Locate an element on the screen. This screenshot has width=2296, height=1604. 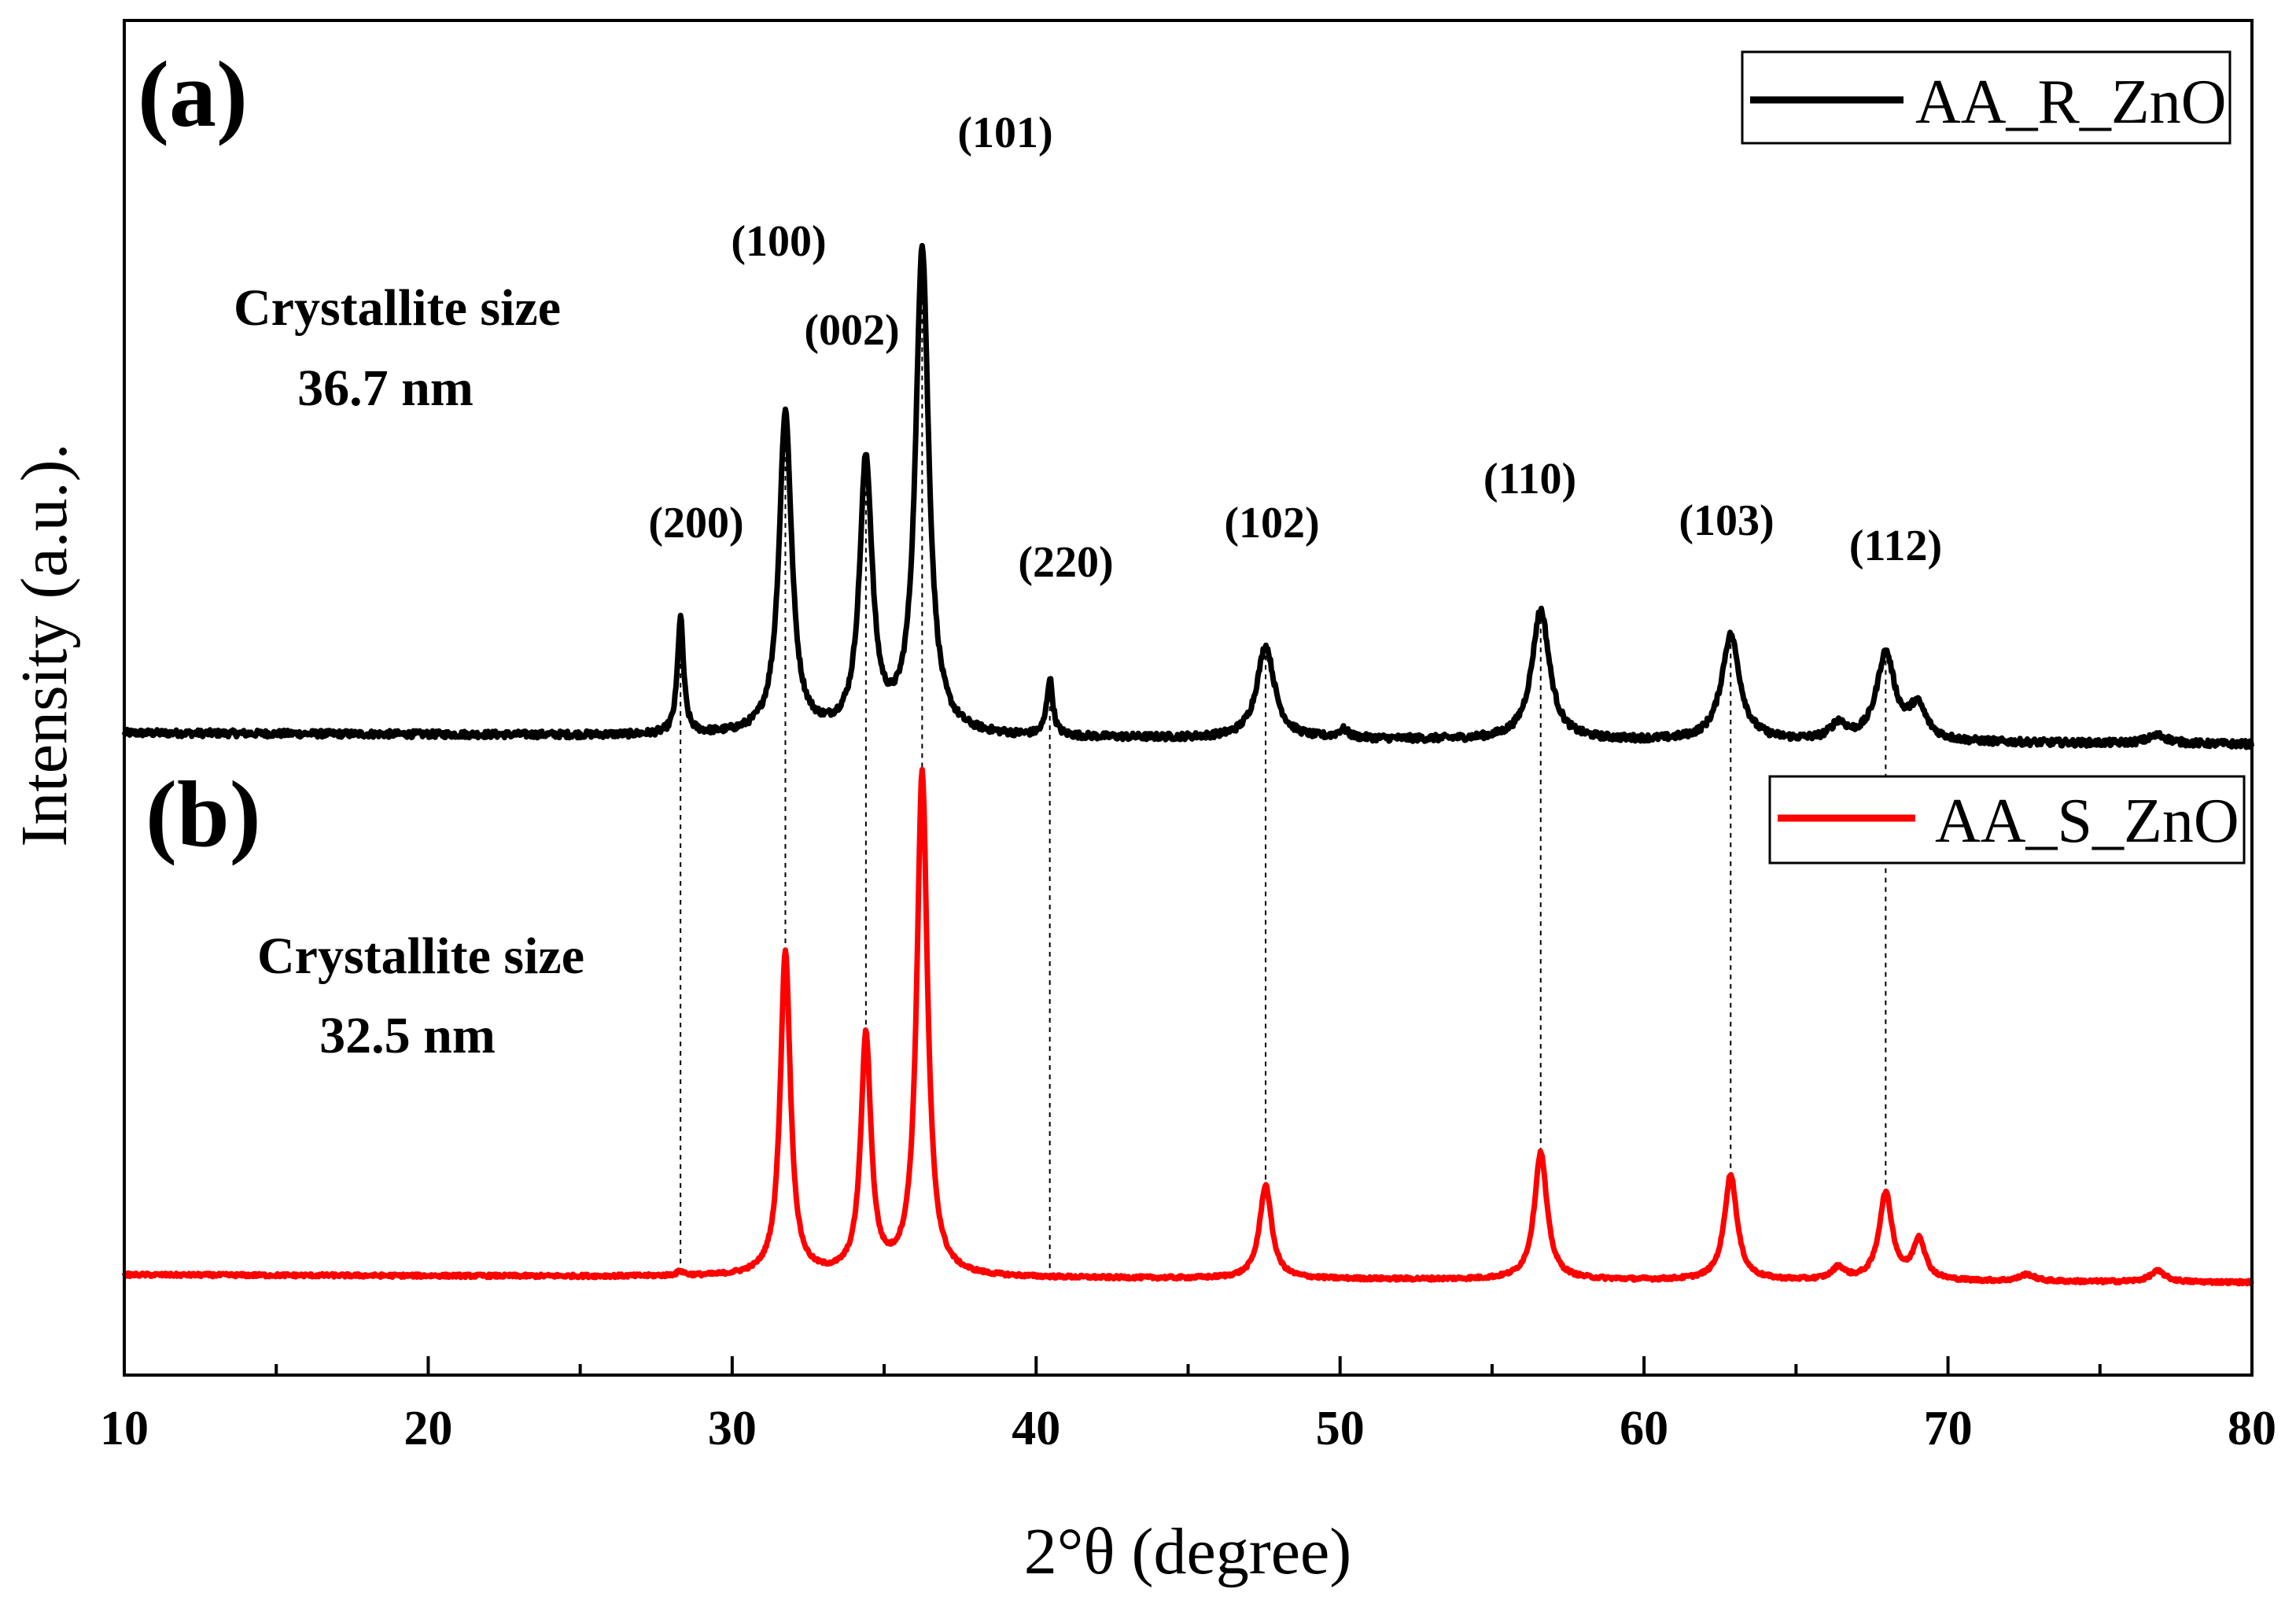
x-tick-label: 70 is located at coordinates (1948, 1428).